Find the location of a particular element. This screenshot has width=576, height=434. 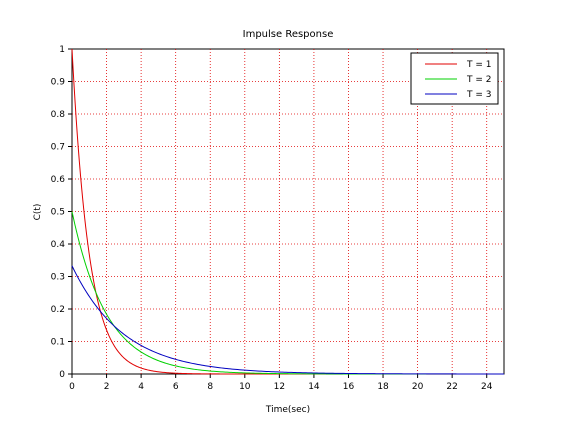

y-tick-label: 0.4 is located at coordinates (58, 245).